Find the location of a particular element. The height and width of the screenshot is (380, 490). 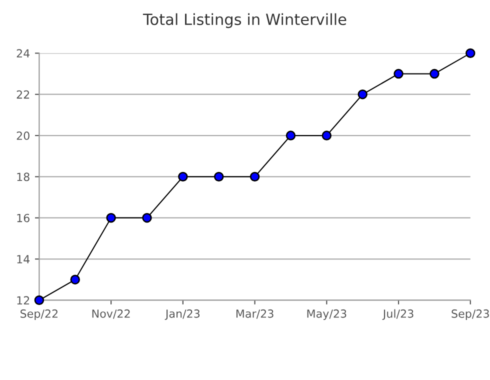

y-tick-label: 16 is located at coordinates (23, 218).